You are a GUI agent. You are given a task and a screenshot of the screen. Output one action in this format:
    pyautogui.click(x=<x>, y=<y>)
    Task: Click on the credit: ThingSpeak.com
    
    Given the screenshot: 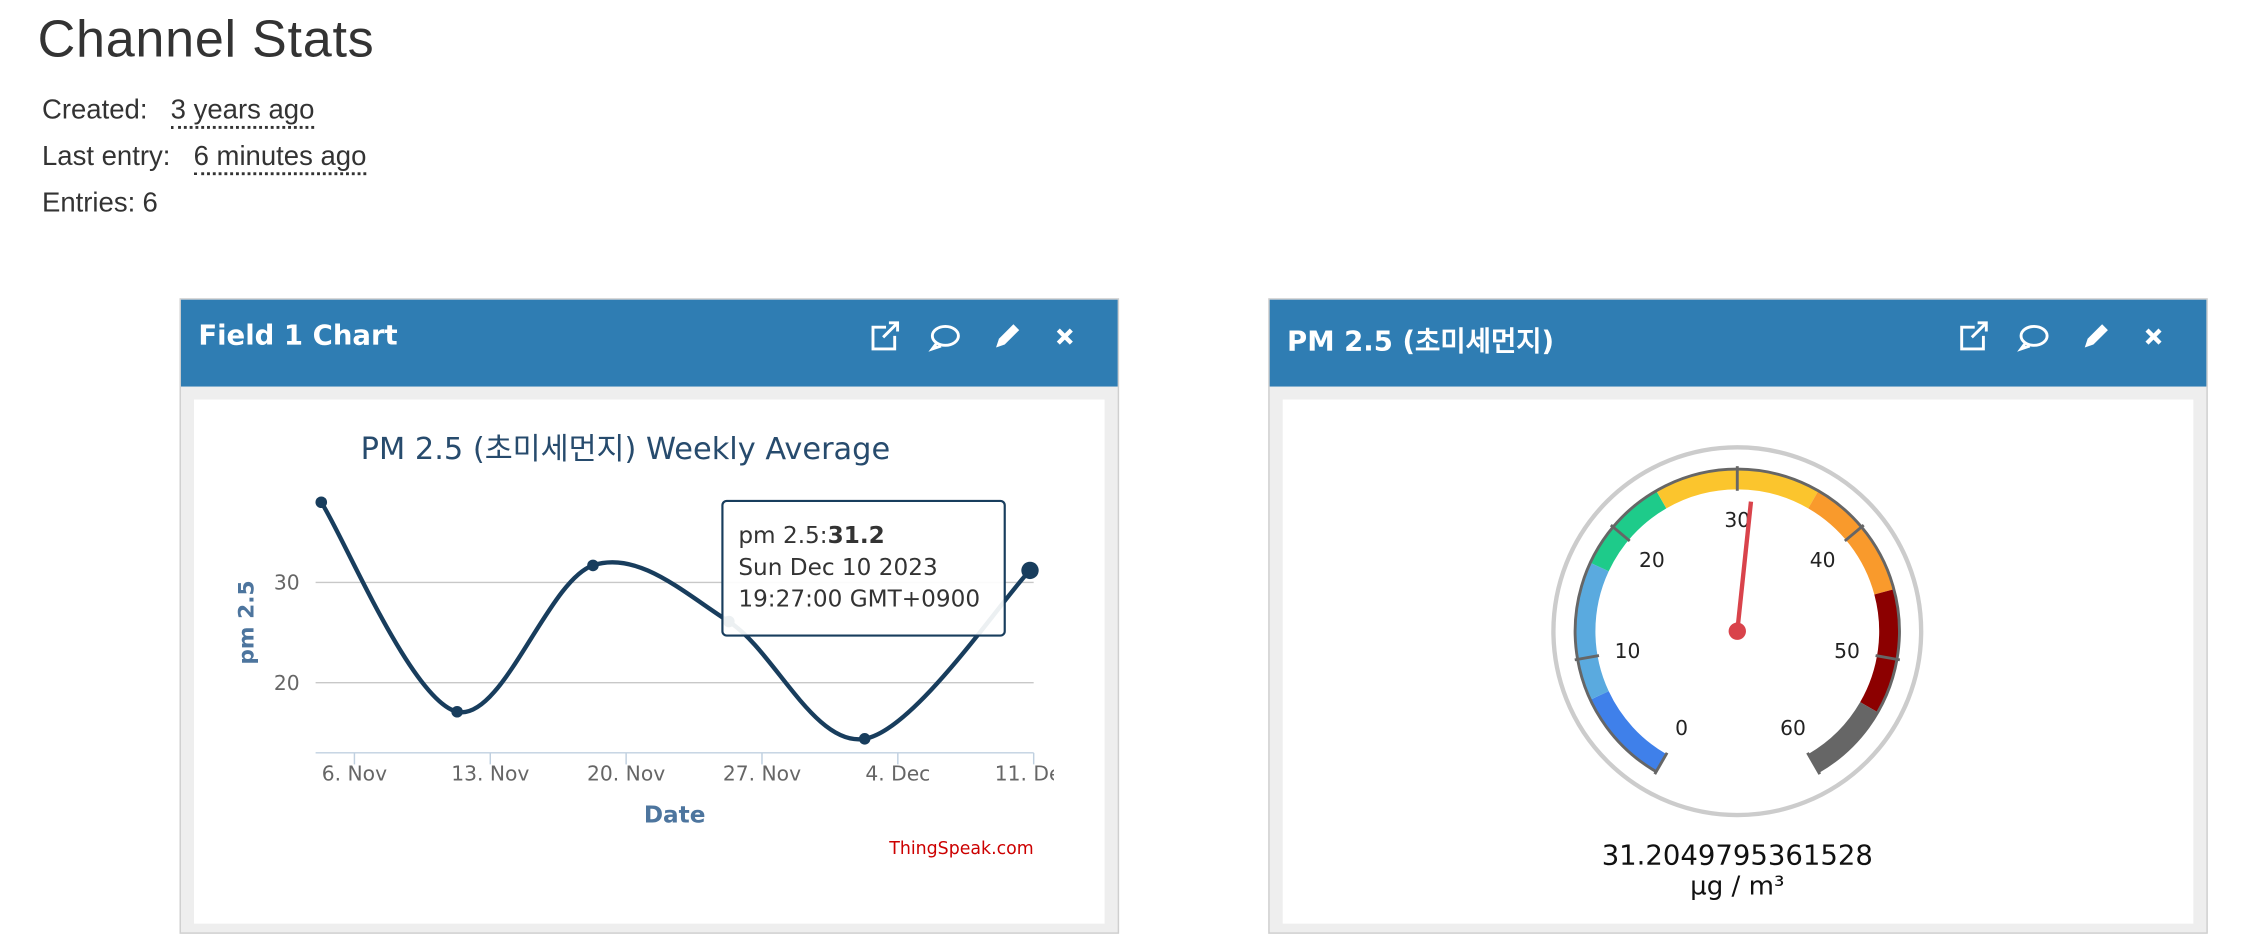 What is the action you would take?
    pyautogui.click(x=960, y=849)
    